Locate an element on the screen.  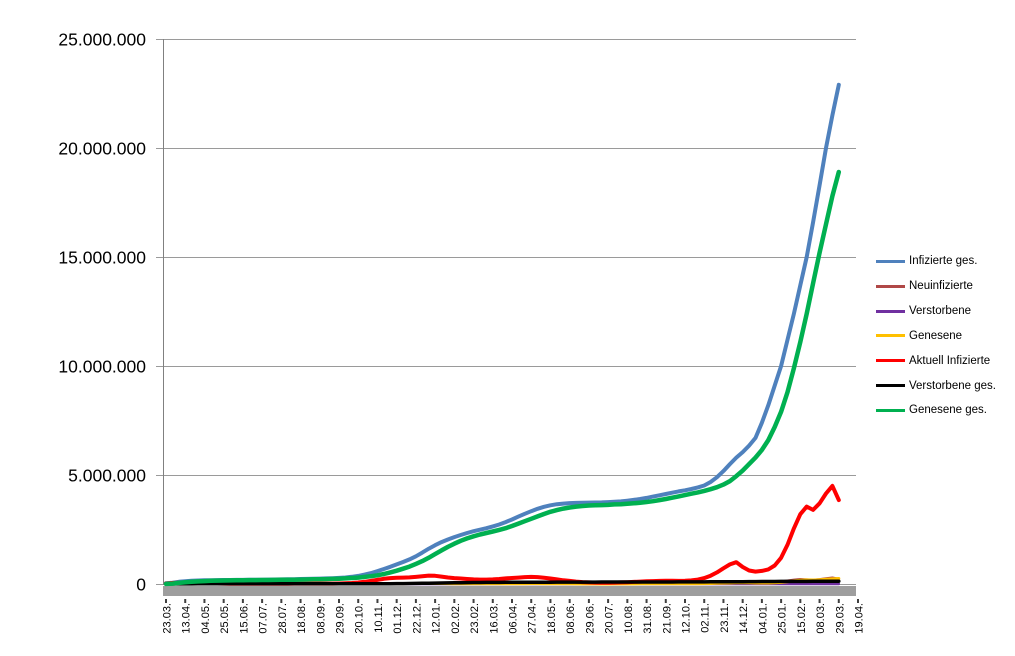
legend-label: Neuinfizierte is located at coordinates (941, 286).